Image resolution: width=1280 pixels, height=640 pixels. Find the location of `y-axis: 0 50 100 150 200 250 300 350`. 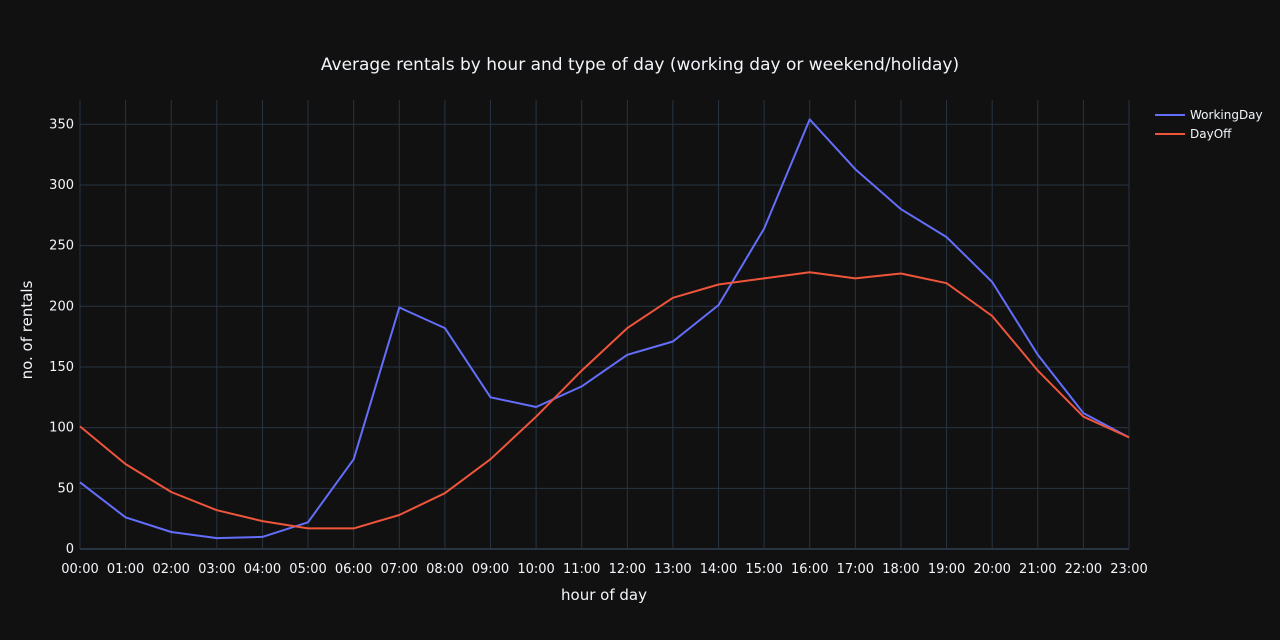

y-axis: 0 50 100 150 200 250 300 350 is located at coordinates (61, 337).